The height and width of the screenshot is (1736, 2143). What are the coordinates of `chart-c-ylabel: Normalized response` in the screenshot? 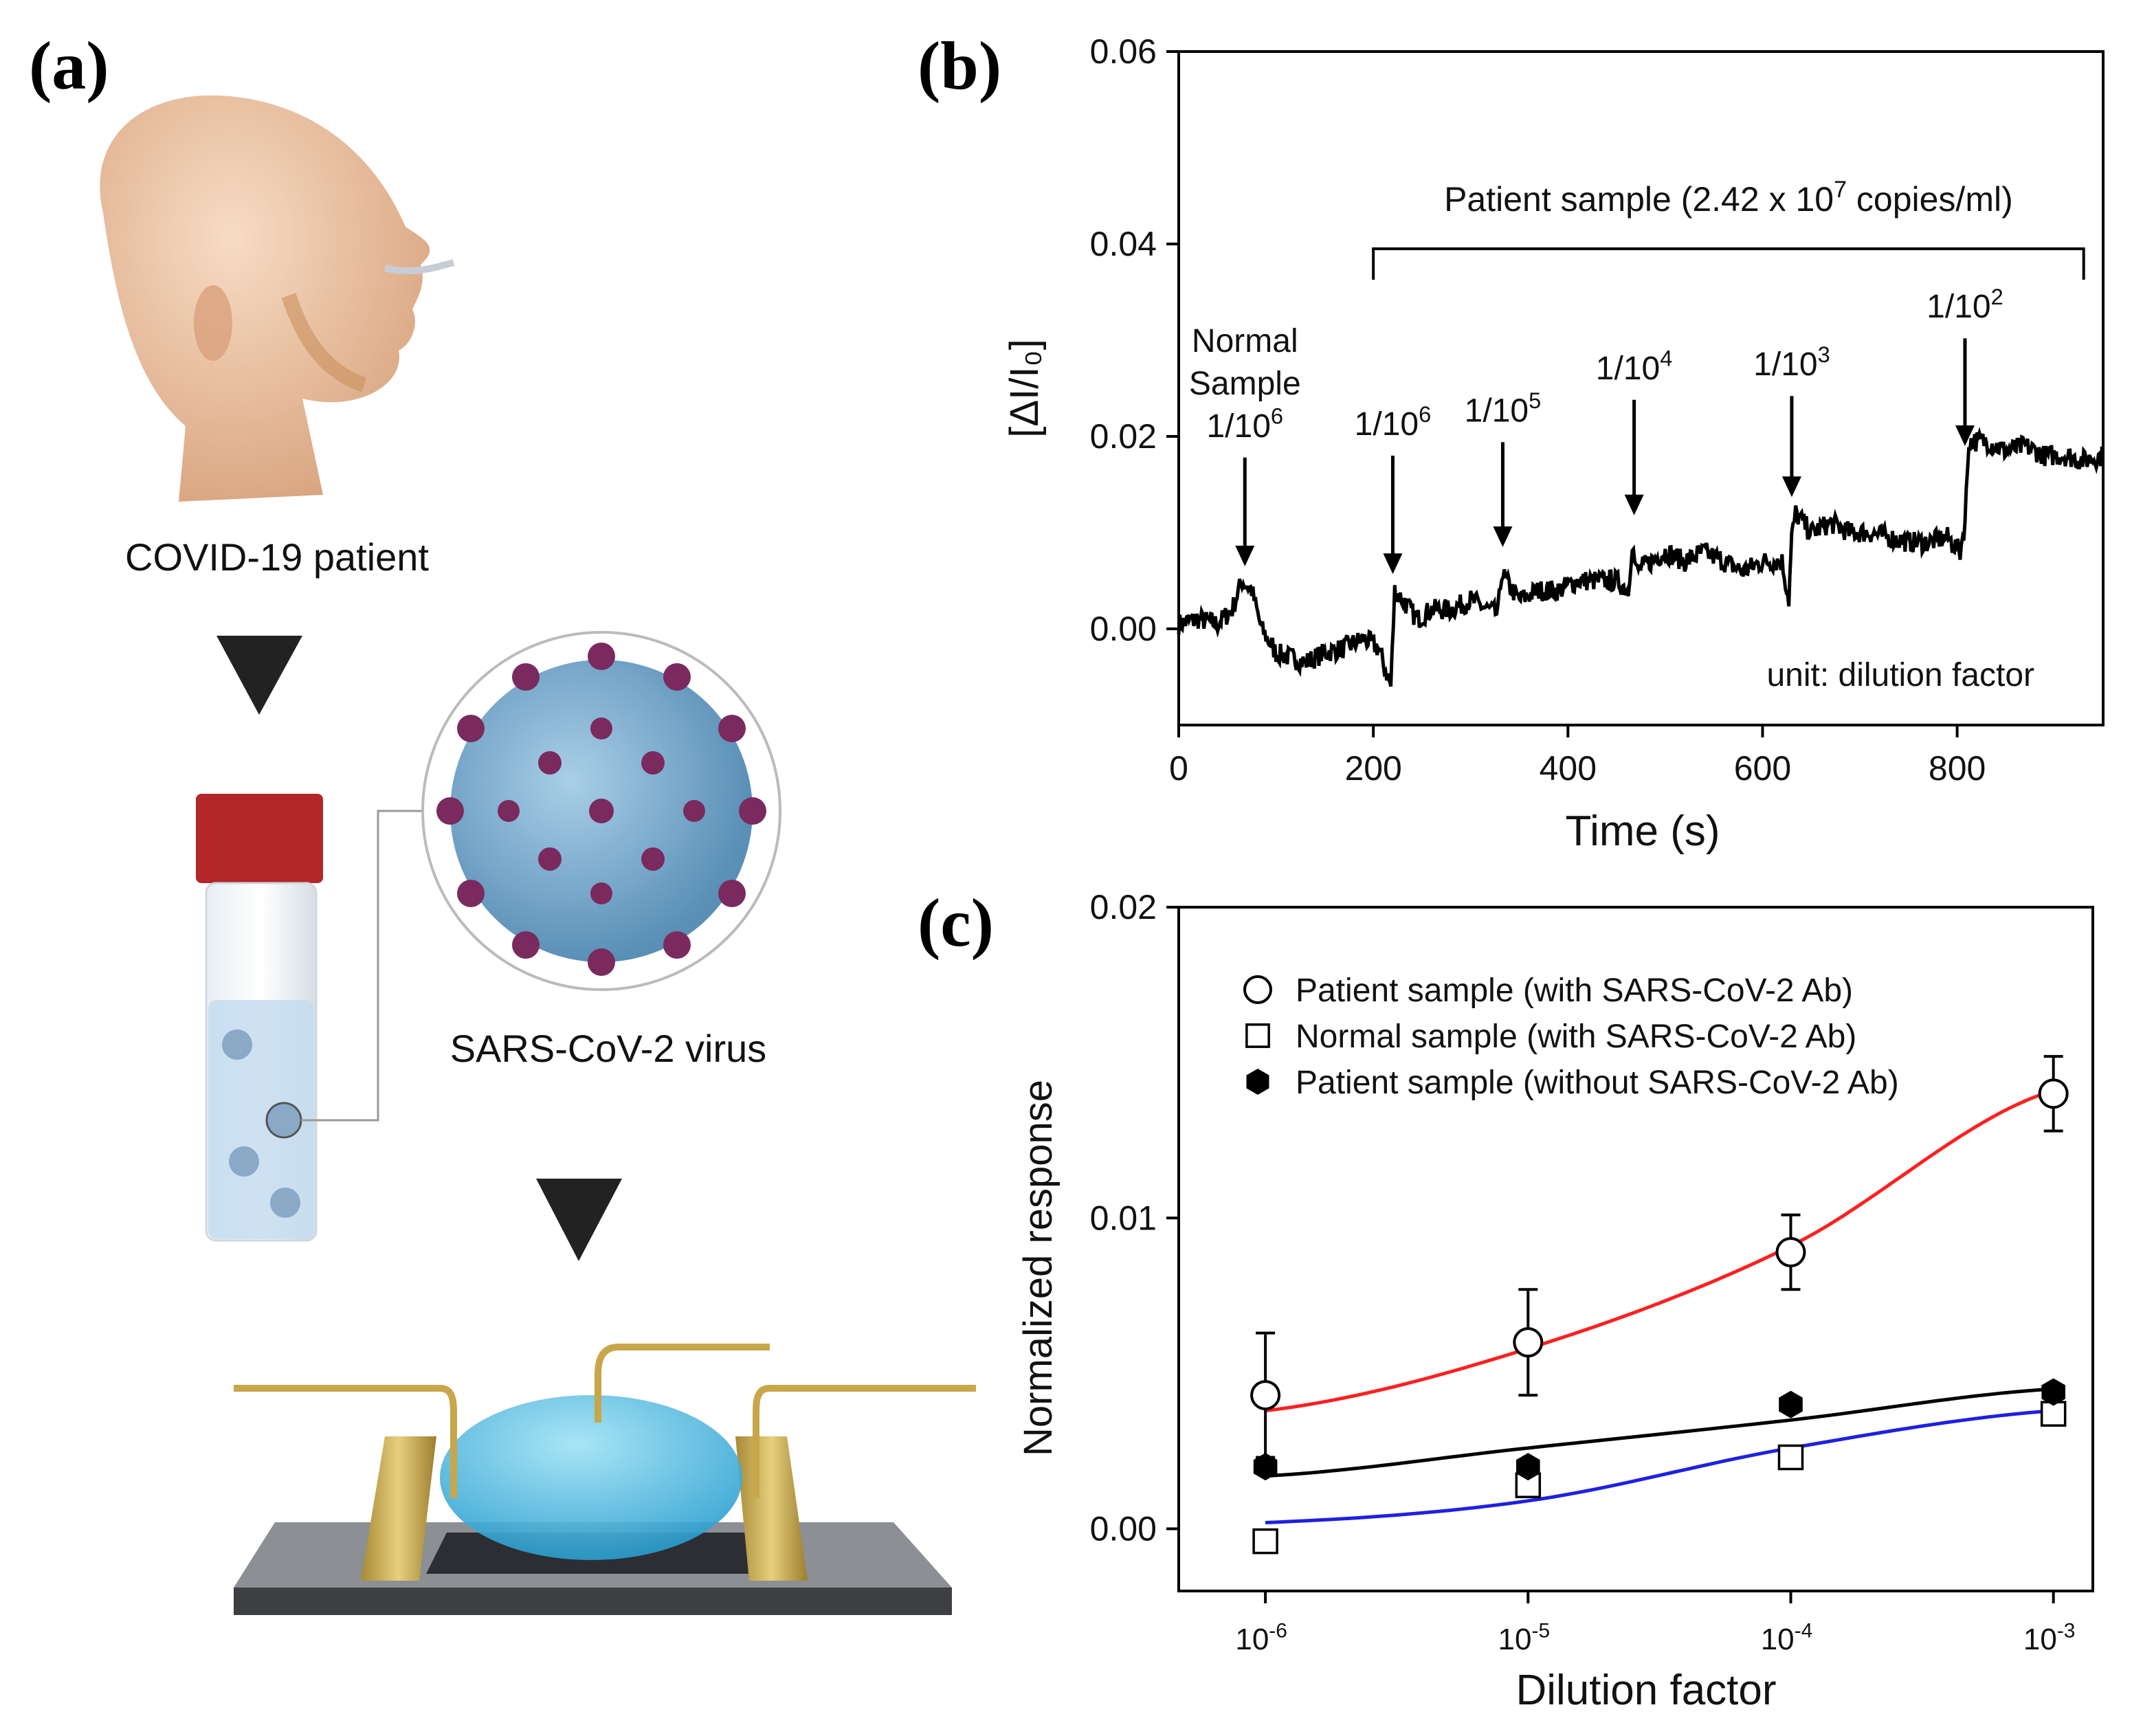 It's located at (1038, 1268).